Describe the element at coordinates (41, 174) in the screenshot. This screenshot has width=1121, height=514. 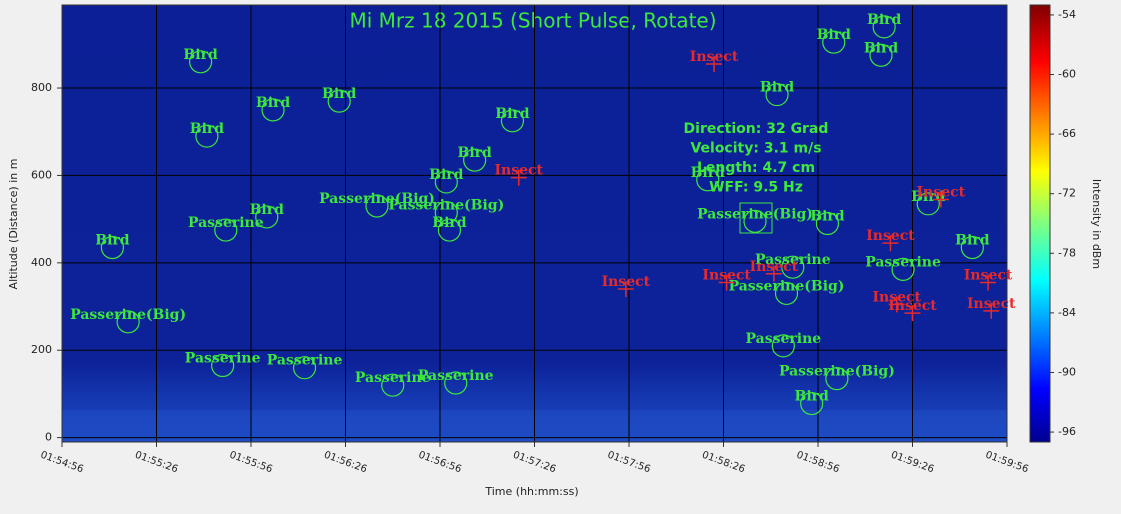
I see `y-tick-label: 600` at that location.